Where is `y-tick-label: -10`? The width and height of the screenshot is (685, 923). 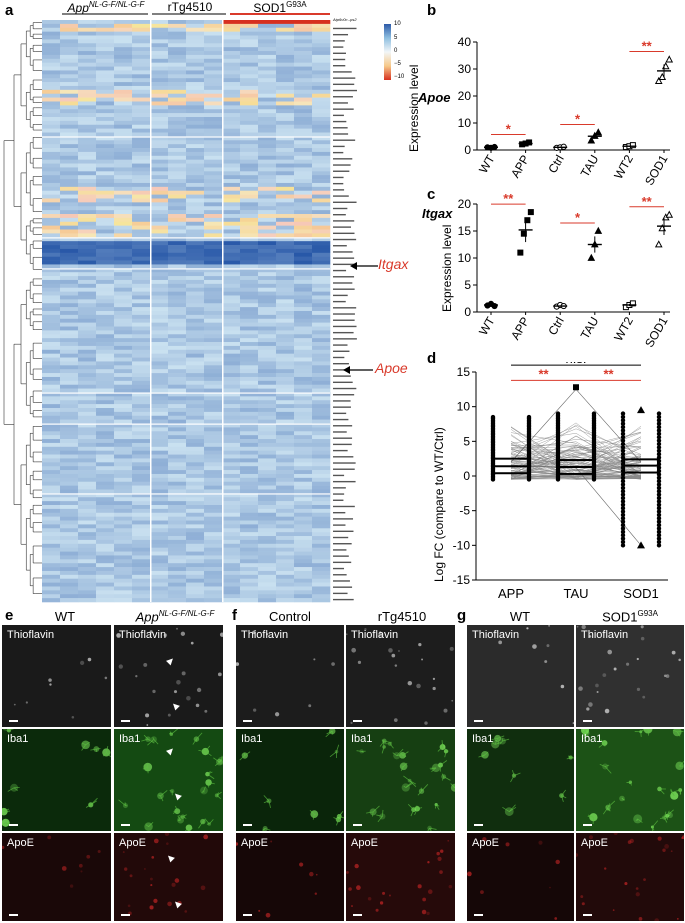 y-tick-label: -10 is located at coordinates (462, 545).